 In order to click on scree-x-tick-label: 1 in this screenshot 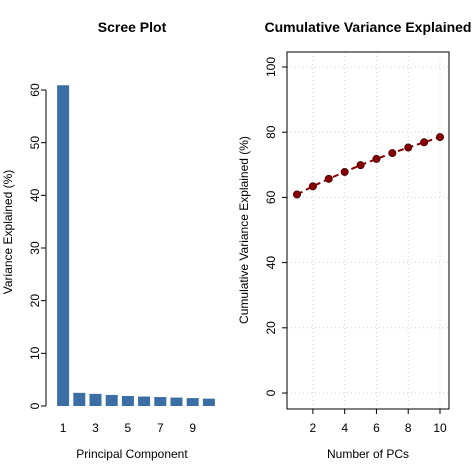, I will do `click(63, 428)`.